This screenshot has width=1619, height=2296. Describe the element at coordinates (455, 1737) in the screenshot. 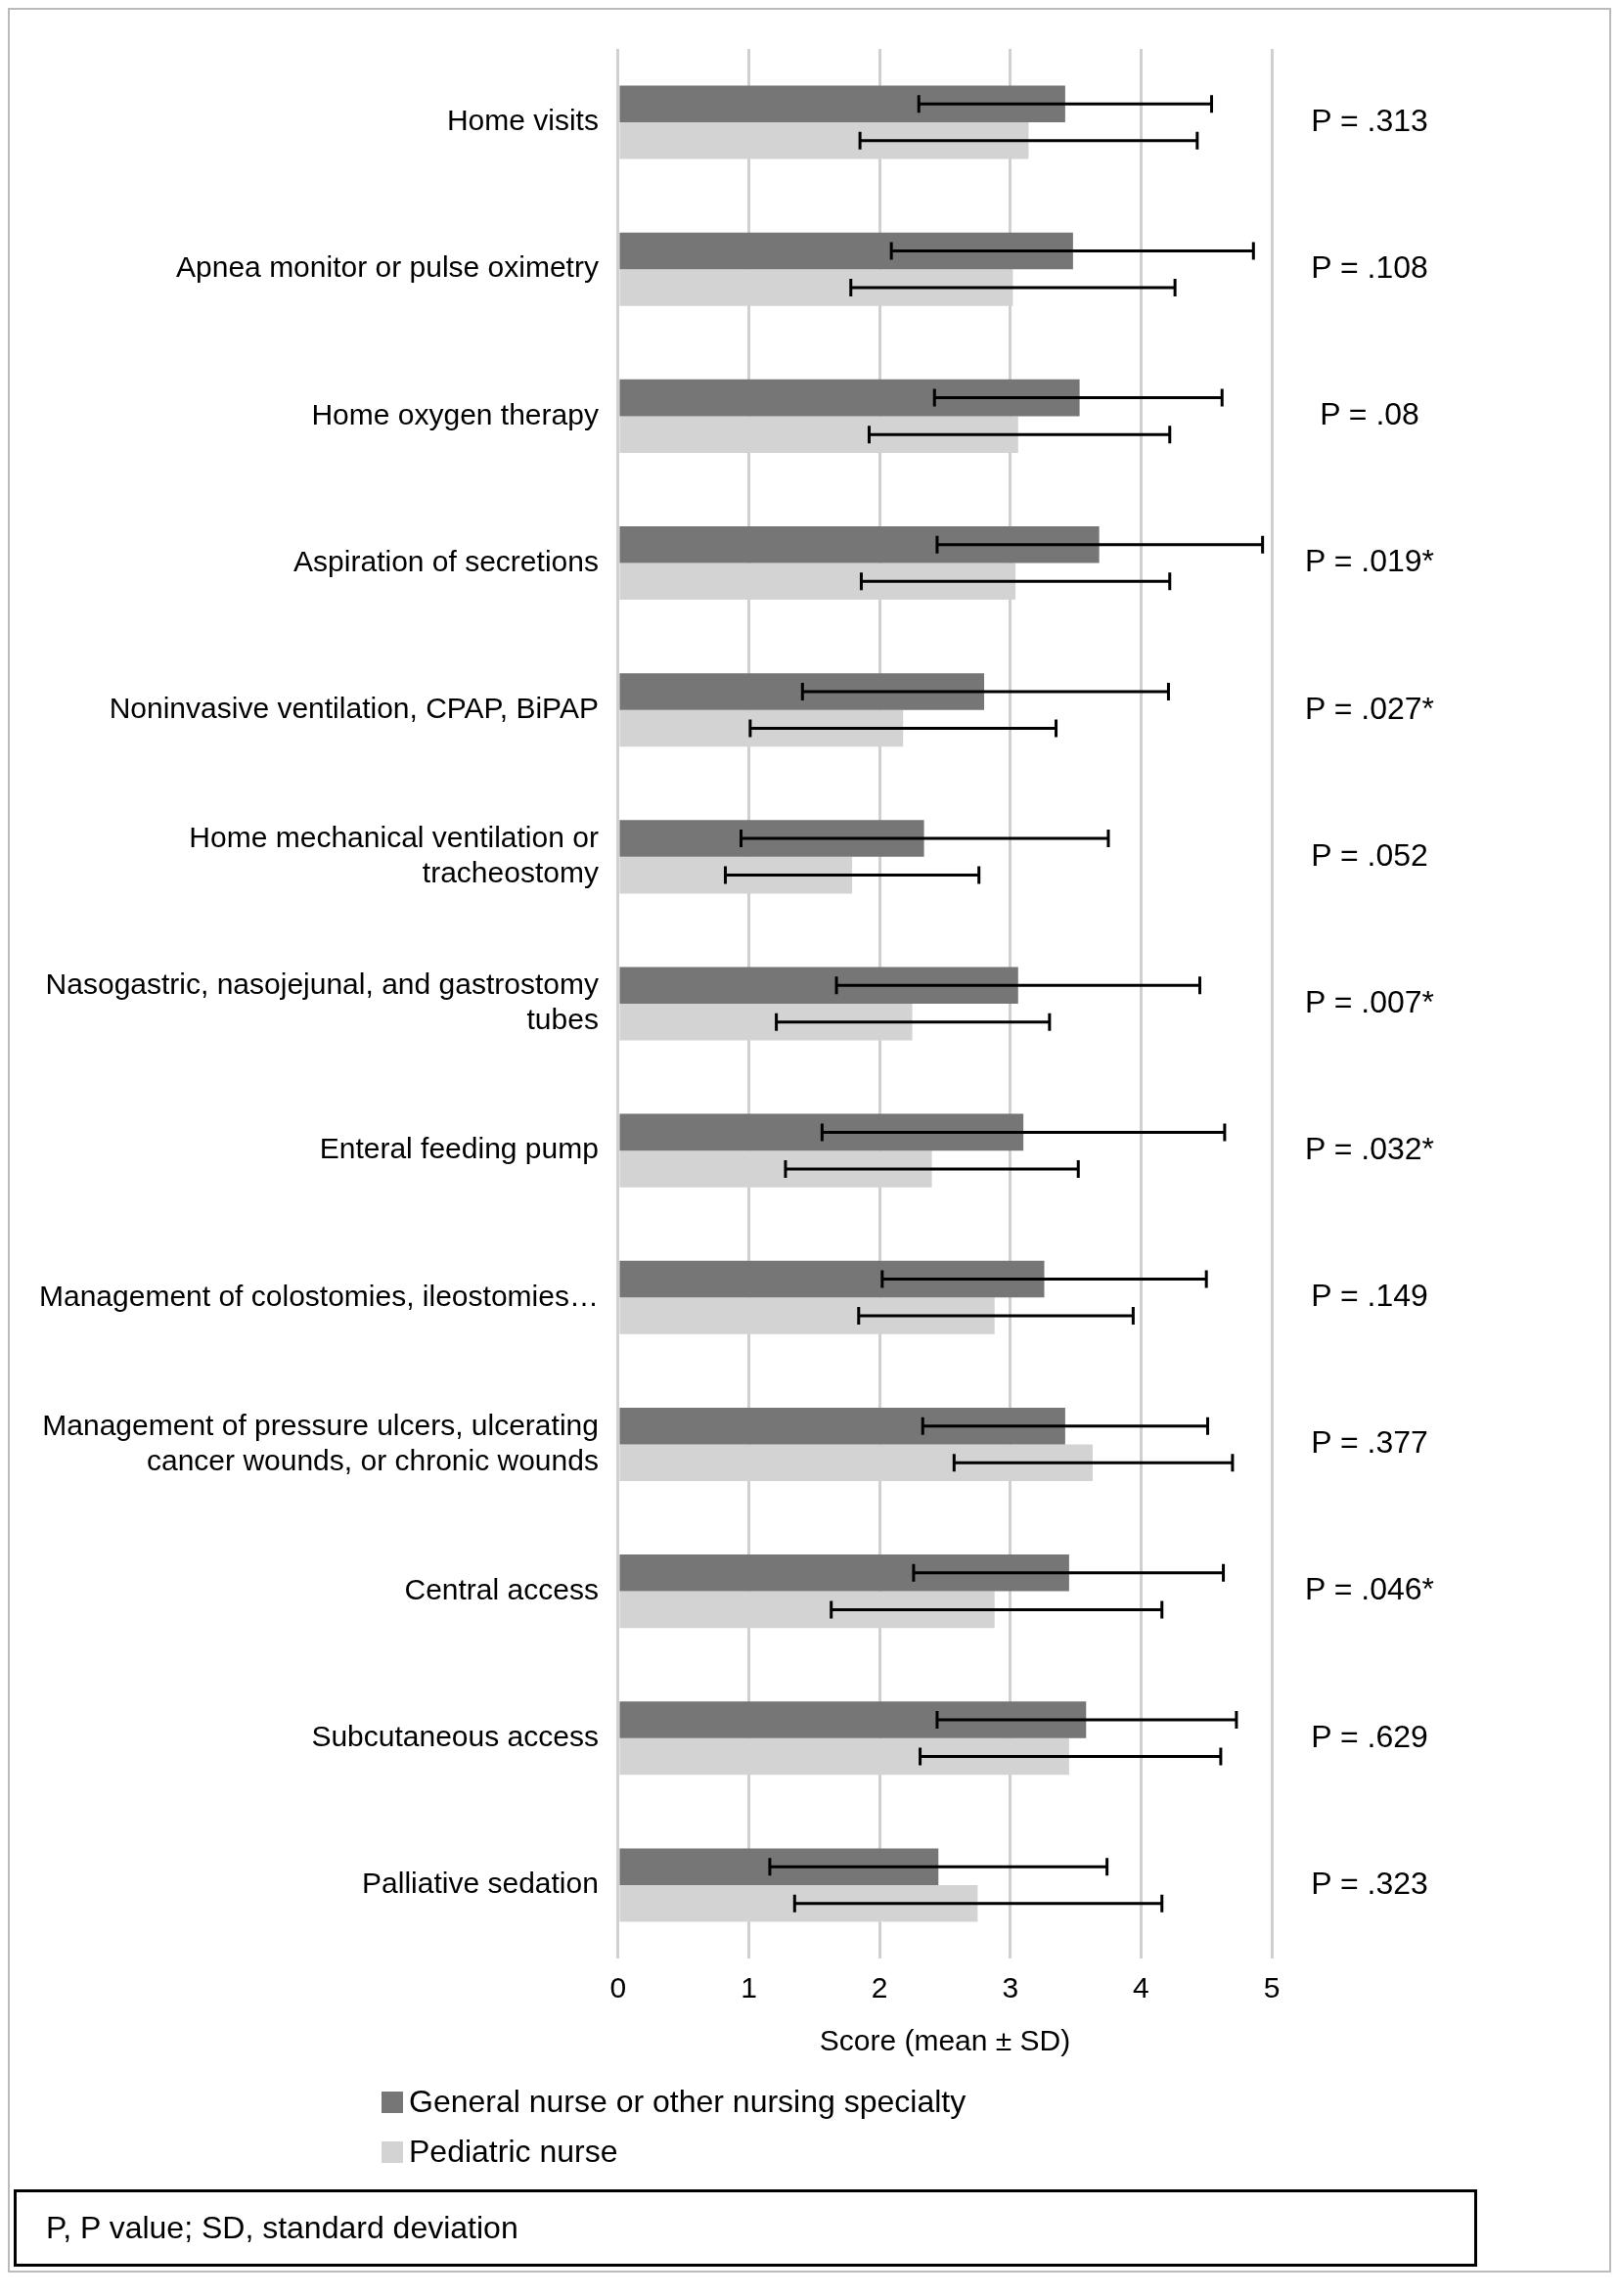

I see `y-tick-label: Subcutaneous access` at that location.